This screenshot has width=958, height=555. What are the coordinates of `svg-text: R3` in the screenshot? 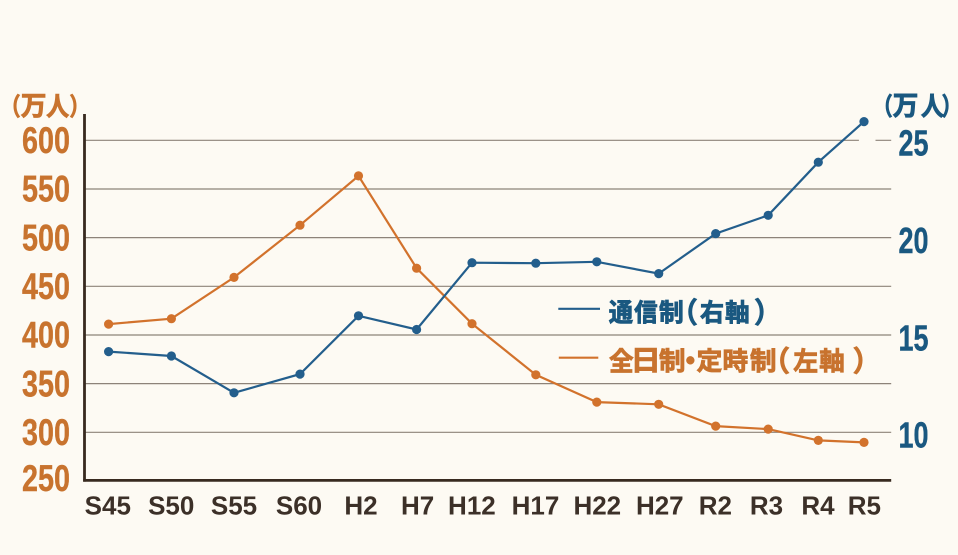 It's located at (766, 506).